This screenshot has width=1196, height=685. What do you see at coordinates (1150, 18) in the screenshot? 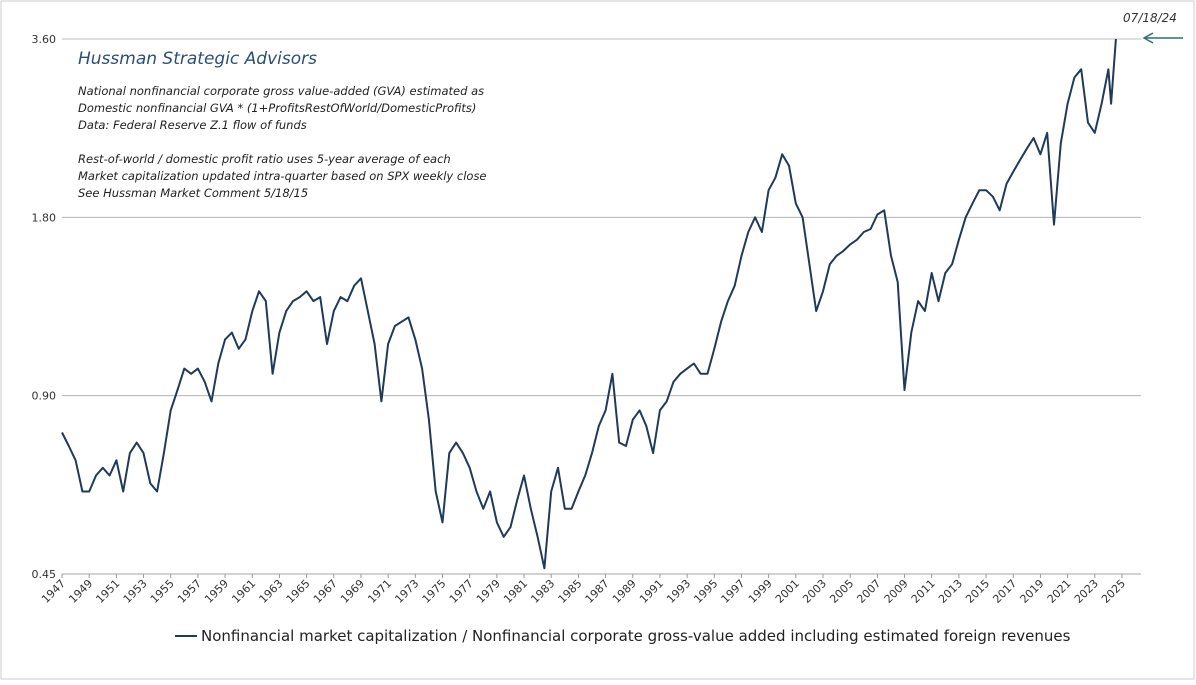
I see `annotation: 07/18/24` at bounding box center [1150, 18].